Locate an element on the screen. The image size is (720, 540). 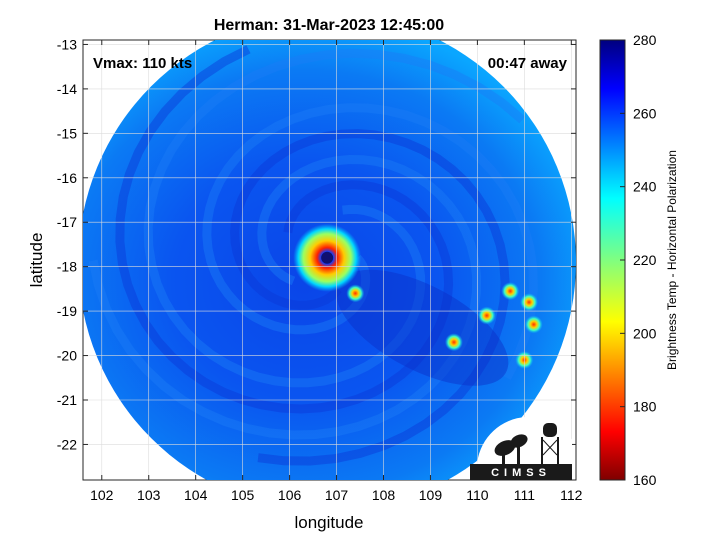
x-tick-label: 102 is located at coordinates (102, 495).